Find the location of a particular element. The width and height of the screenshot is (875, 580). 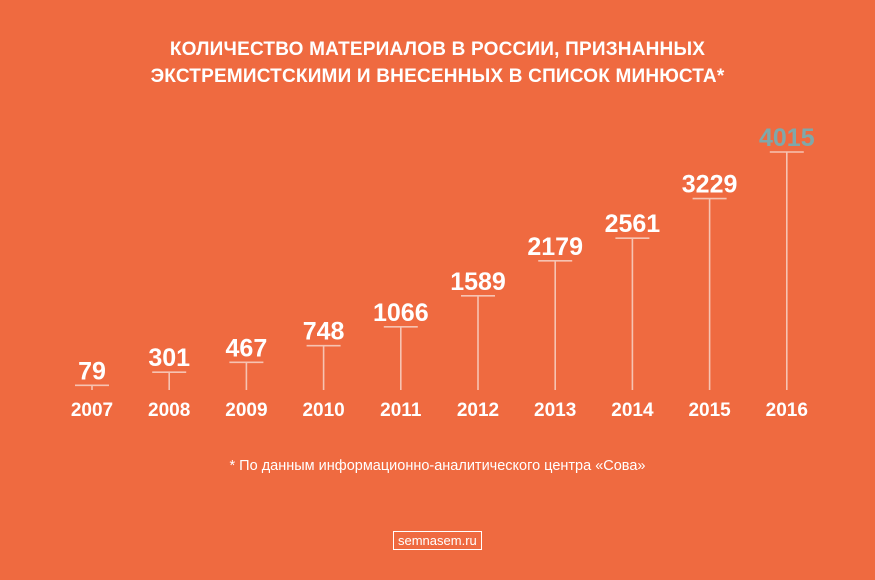

brand-logo: semnasem.ru is located at coordinates (437, 540).